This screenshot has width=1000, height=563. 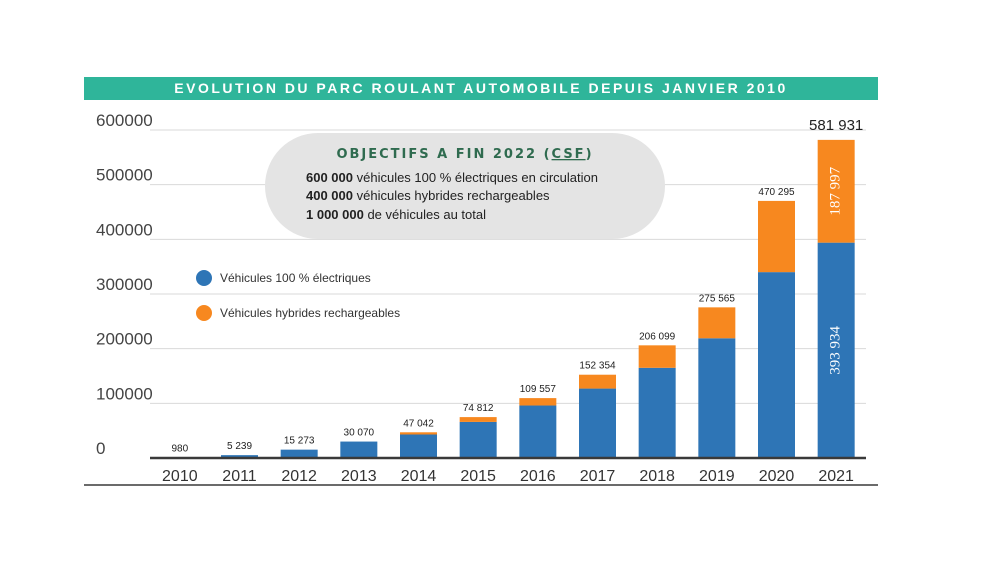 What do you see at coordinates (717, 476) in the screenshot?
I see `x-tick-label: 2019` at bounding box center [717, 476].